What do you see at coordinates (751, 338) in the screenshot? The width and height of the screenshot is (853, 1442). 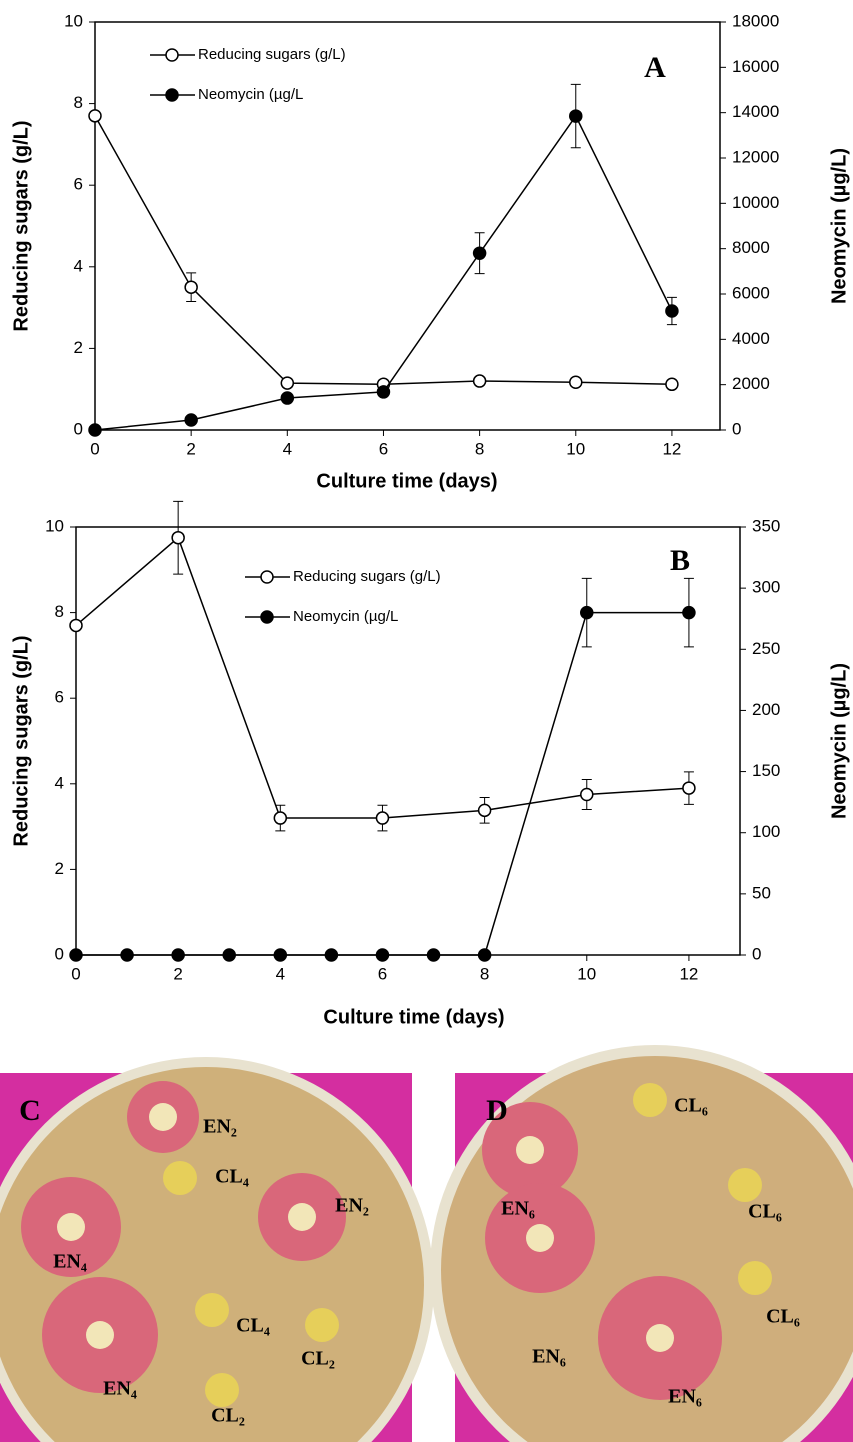 I see `y2-tick-label: 4000` at bounding box center [751, 338].